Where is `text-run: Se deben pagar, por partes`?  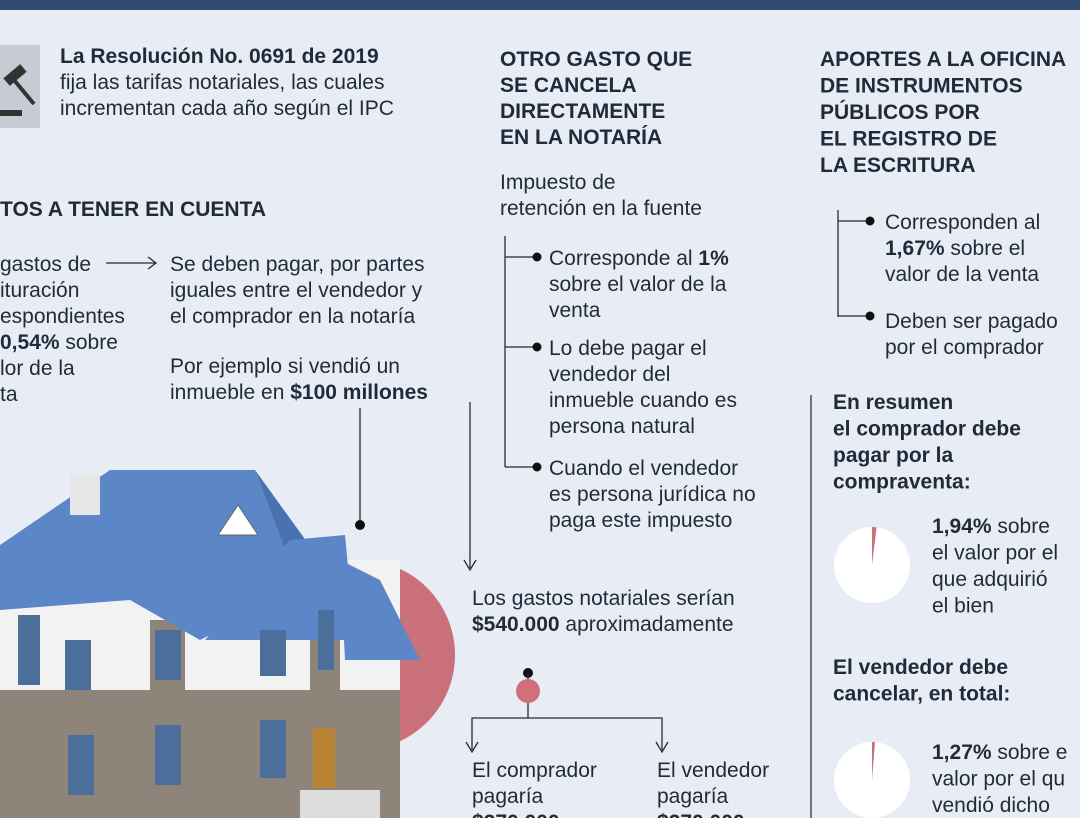
text-run: Se deben pagar, por partes is located at coordinates (297, 264).